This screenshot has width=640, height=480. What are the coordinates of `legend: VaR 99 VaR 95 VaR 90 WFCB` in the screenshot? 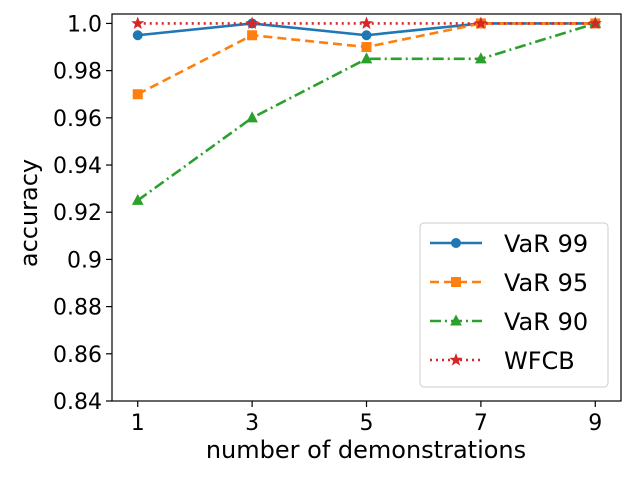 It's located at (514, 305).